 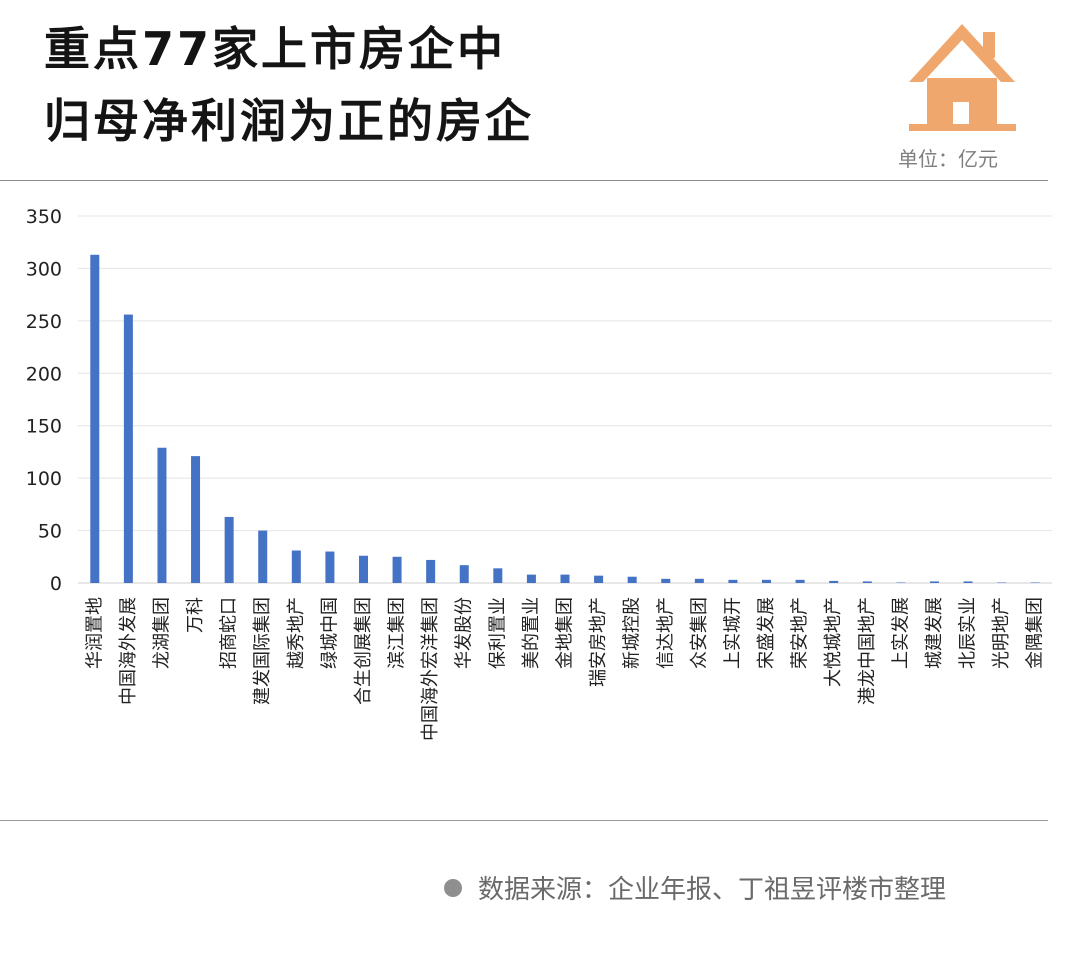 What do you see at coordinates (766, 633) in the screenshot?
I see `x-tick-label: 宋盛发展` at bounding box center [766, 633].